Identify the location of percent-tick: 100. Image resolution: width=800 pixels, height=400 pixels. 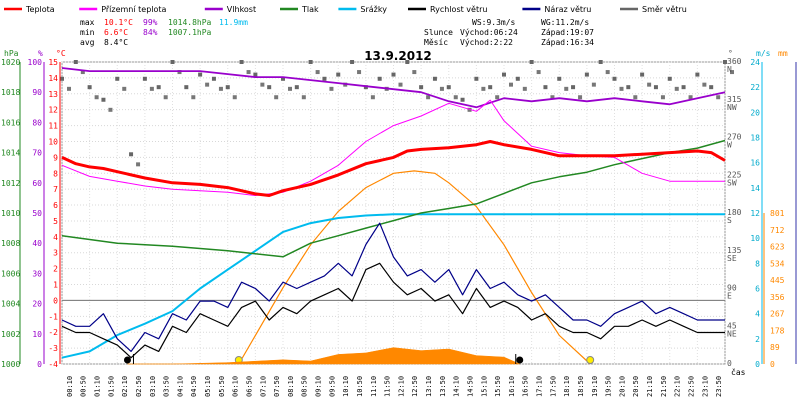
(35, 62).